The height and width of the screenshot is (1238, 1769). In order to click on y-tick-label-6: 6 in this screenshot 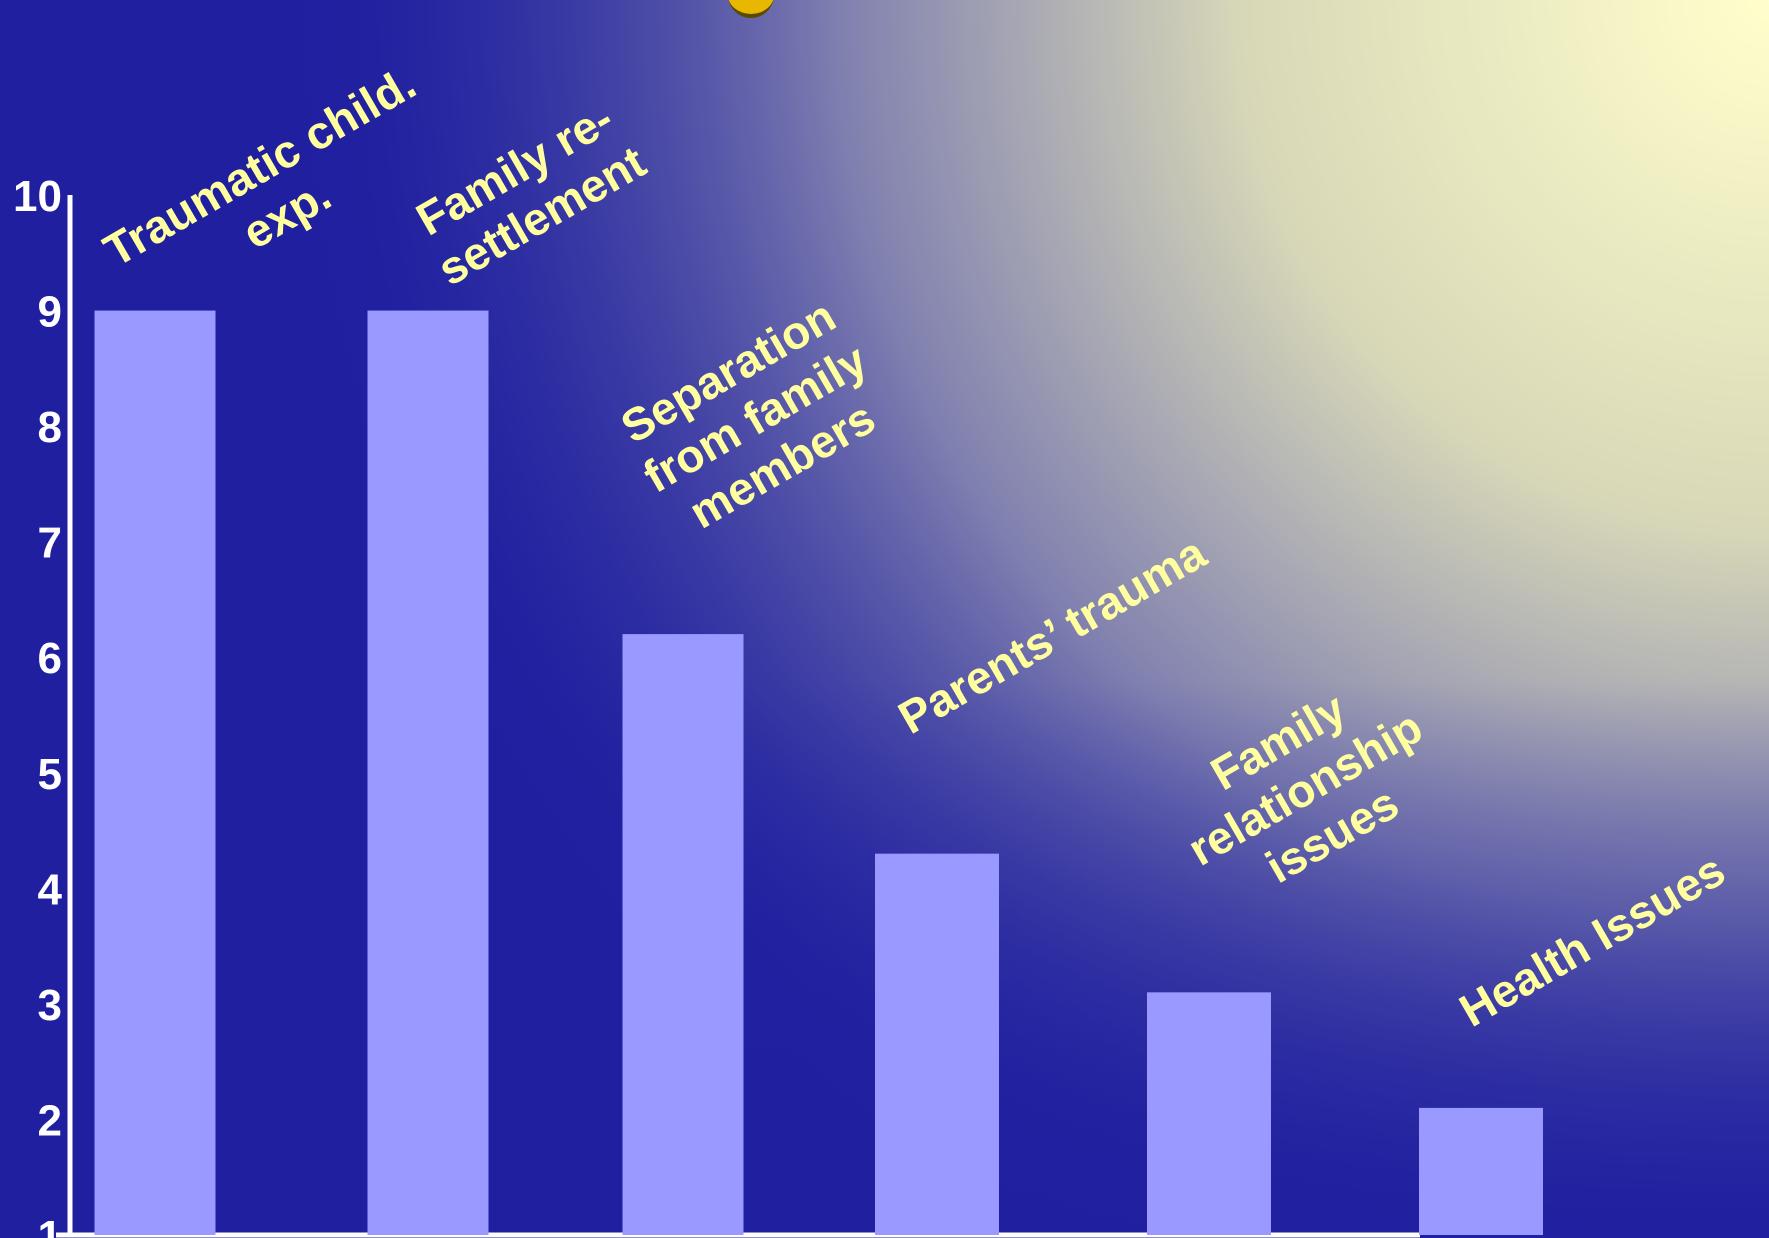, I will do `click(50, 658)`.